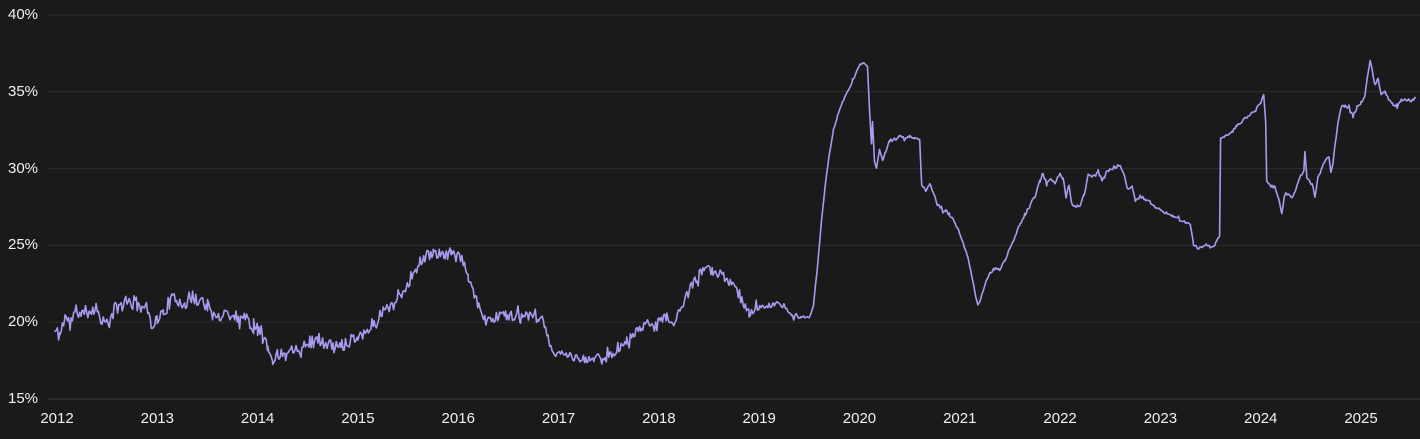 This screenshot has height=439, width=1420. Describe the element at coordinates (23, 15) in the screenshot. I see `y-tick-40: 40%` at that location.